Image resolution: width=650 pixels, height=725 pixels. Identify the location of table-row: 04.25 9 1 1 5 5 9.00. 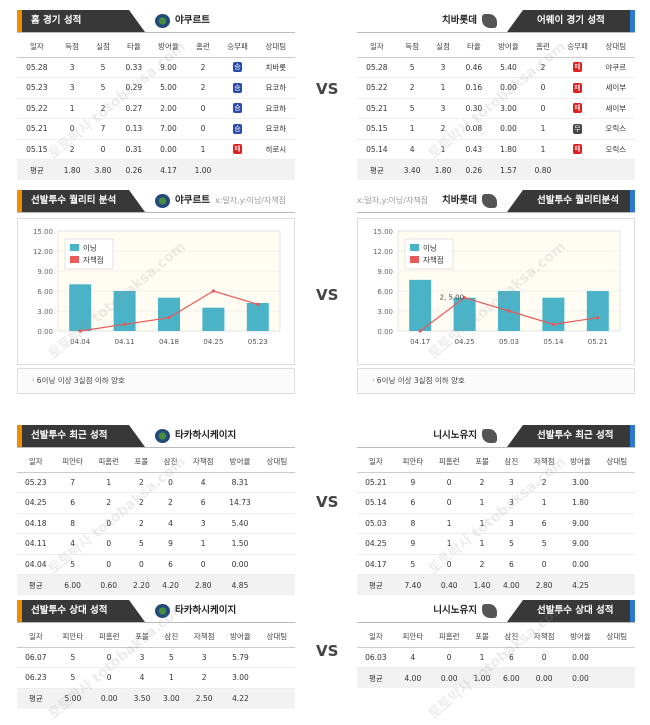
(496, 544).